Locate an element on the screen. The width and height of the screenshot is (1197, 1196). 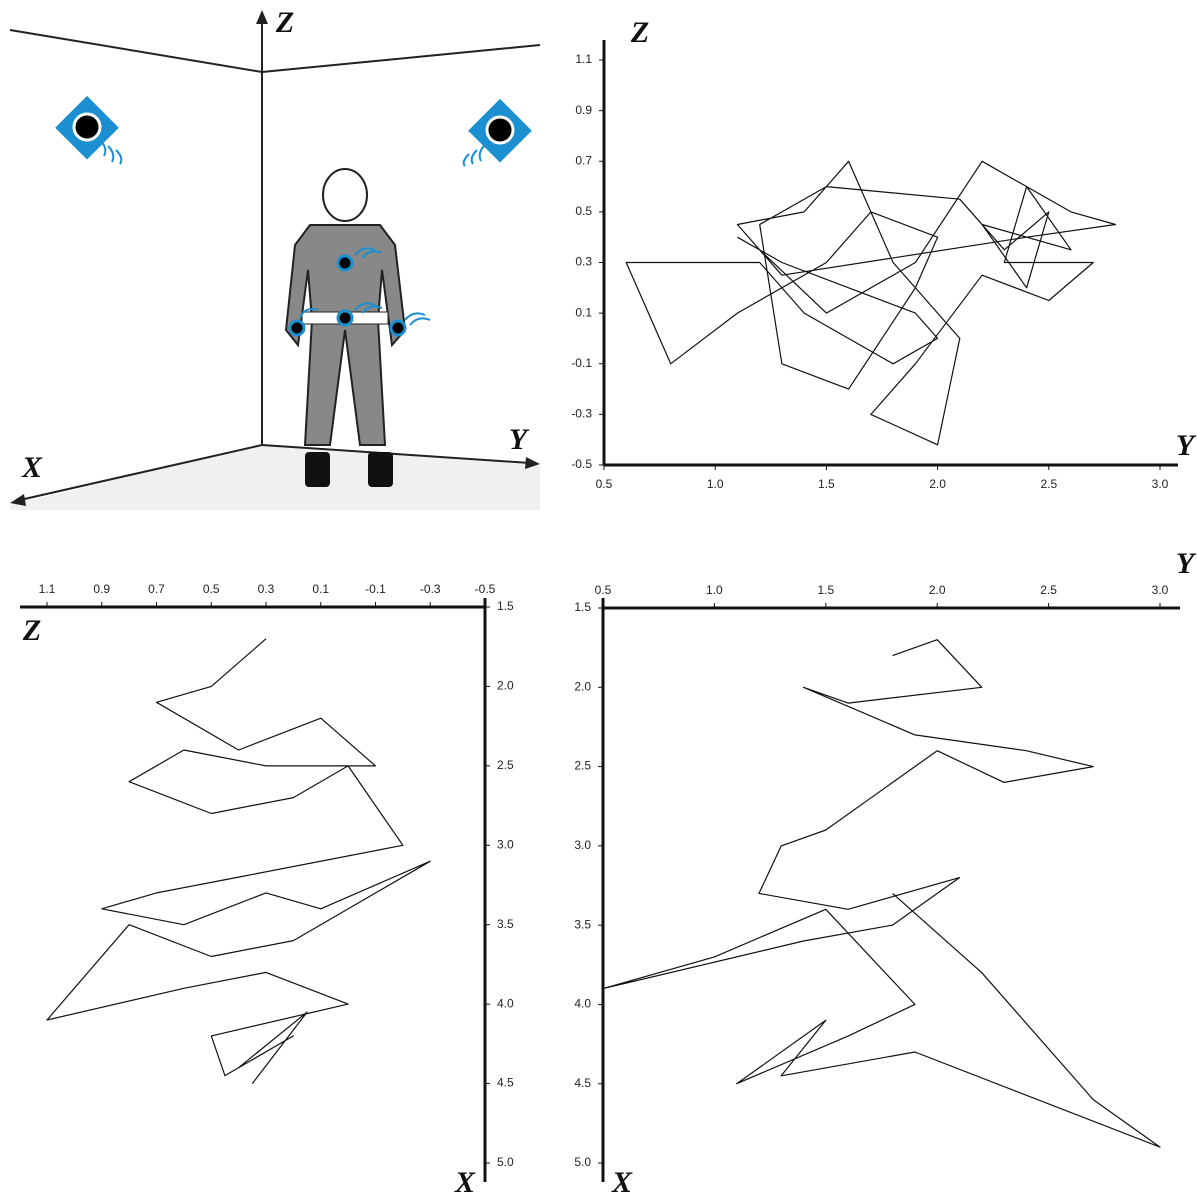
y-tick-label: -0.3 is located at coordinates (581, 414).